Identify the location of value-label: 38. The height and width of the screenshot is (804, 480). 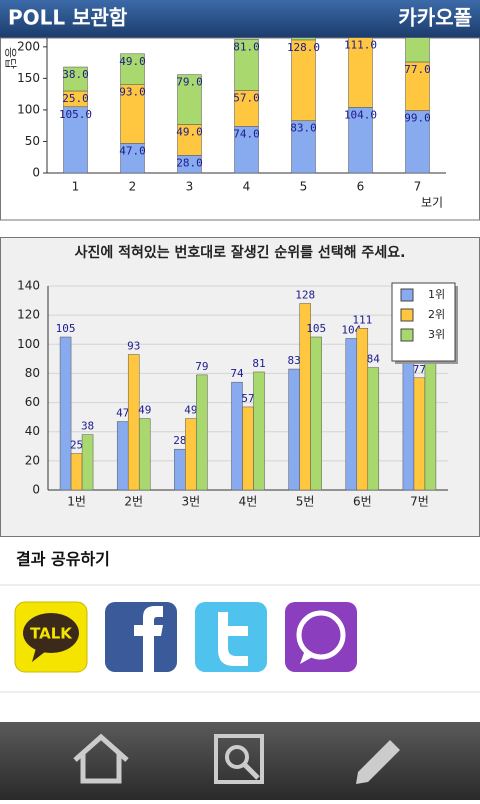
(87, 426).